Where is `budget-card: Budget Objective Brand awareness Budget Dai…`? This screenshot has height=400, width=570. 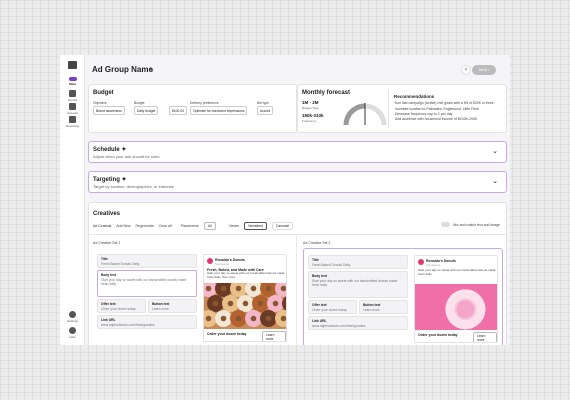
budget-card: Budget Objective Brand awareness Budget Dai… is located at coordinates (192, 108).